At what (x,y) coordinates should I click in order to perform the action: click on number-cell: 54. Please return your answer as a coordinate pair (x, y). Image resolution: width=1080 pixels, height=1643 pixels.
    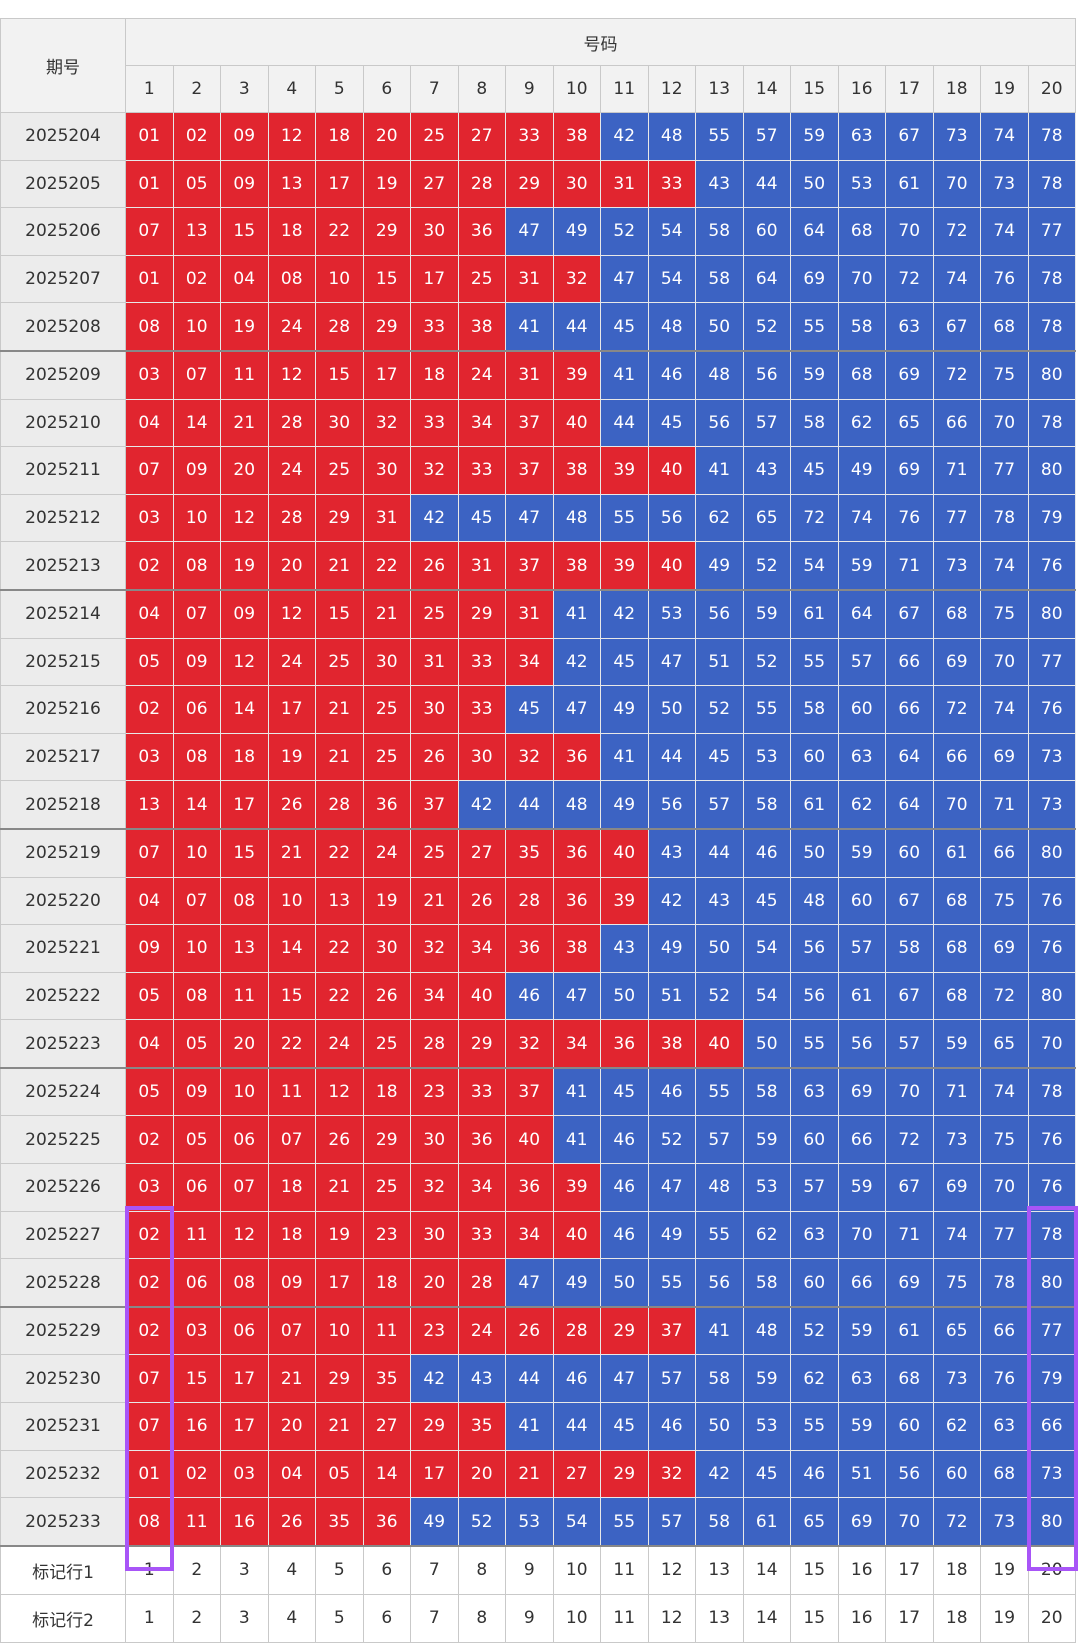
    Looking at the image, I should click on (671, 231).